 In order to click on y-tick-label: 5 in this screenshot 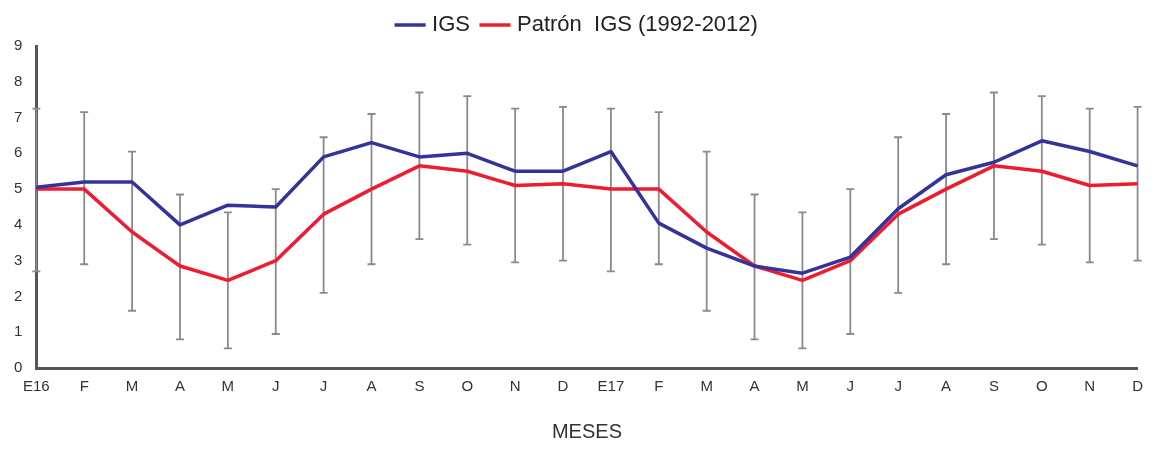, I will do `click(18, 188)`.